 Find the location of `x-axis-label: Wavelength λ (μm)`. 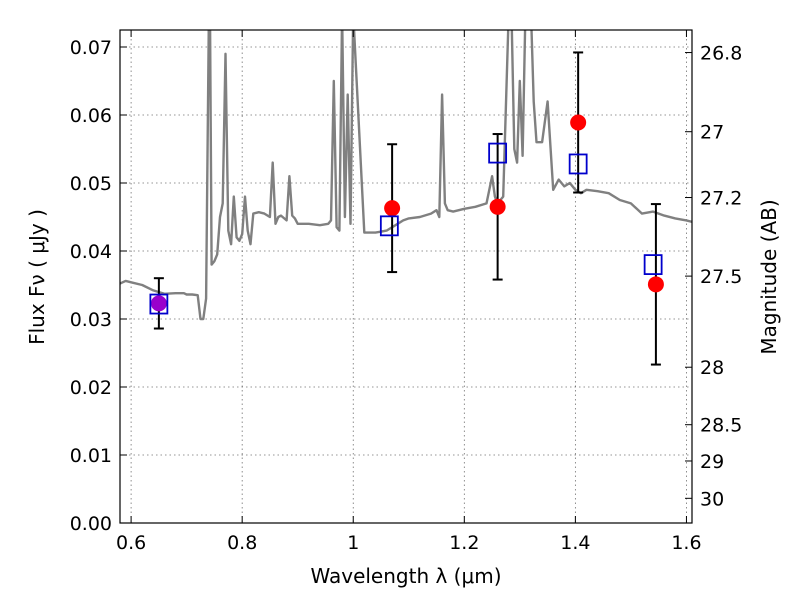

x-axis-label: Wavelength λ (μm) is located at coordinates (405, 576).